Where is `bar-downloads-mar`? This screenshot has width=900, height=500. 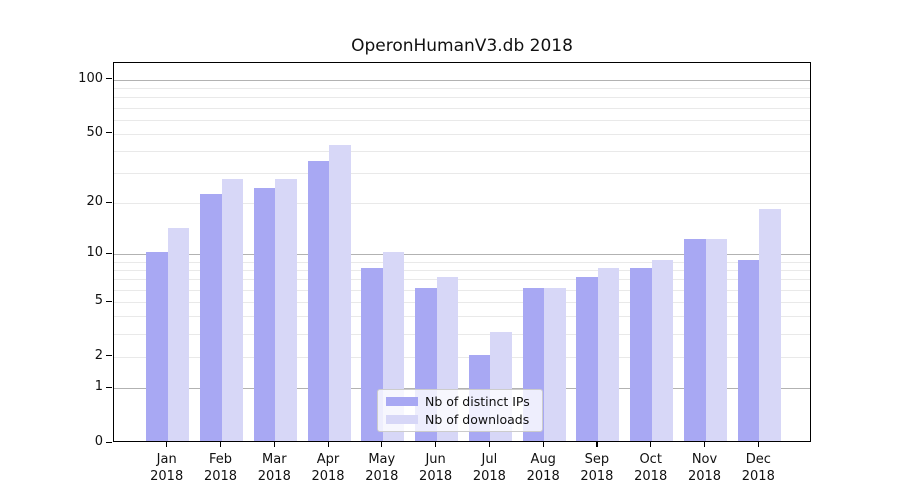
bar-downloads-mar is located at coordinates (286, 309).